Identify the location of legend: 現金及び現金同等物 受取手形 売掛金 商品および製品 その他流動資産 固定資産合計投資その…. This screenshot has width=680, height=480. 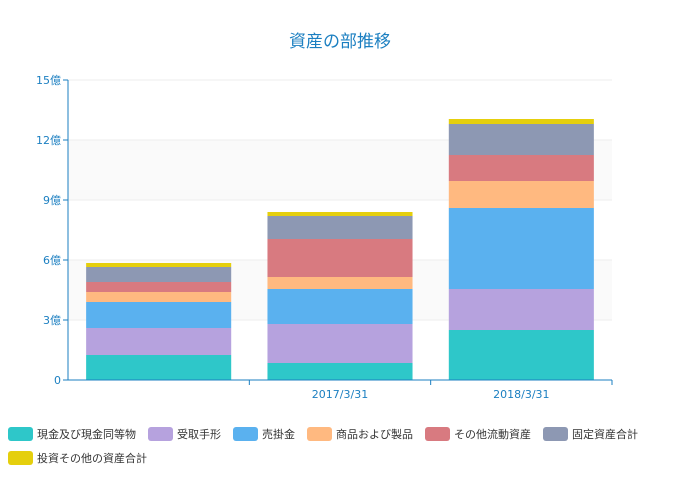
(323, 446).